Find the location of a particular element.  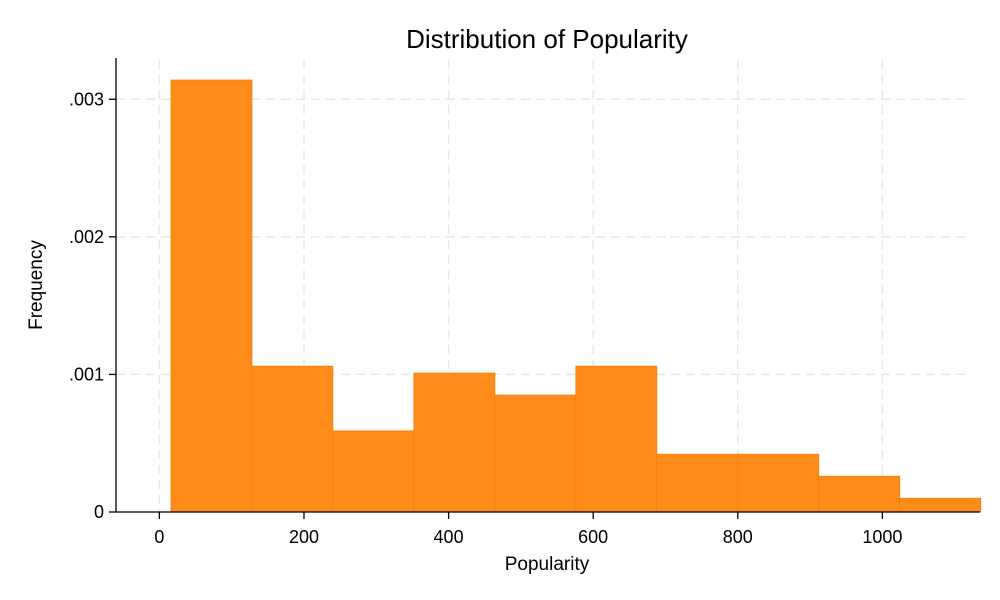

y-tick-label-.003: .003 is located at coordinates (86, 99).